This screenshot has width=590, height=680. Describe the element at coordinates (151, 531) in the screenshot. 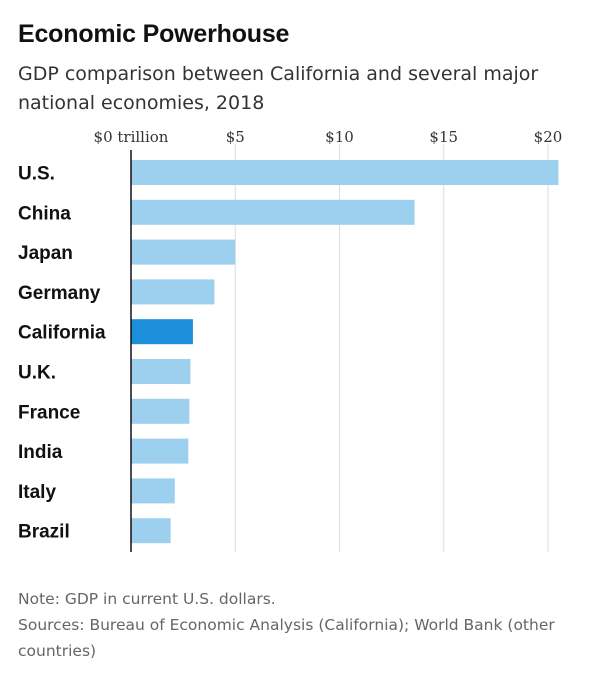

I see `bar-brazil` at that location.